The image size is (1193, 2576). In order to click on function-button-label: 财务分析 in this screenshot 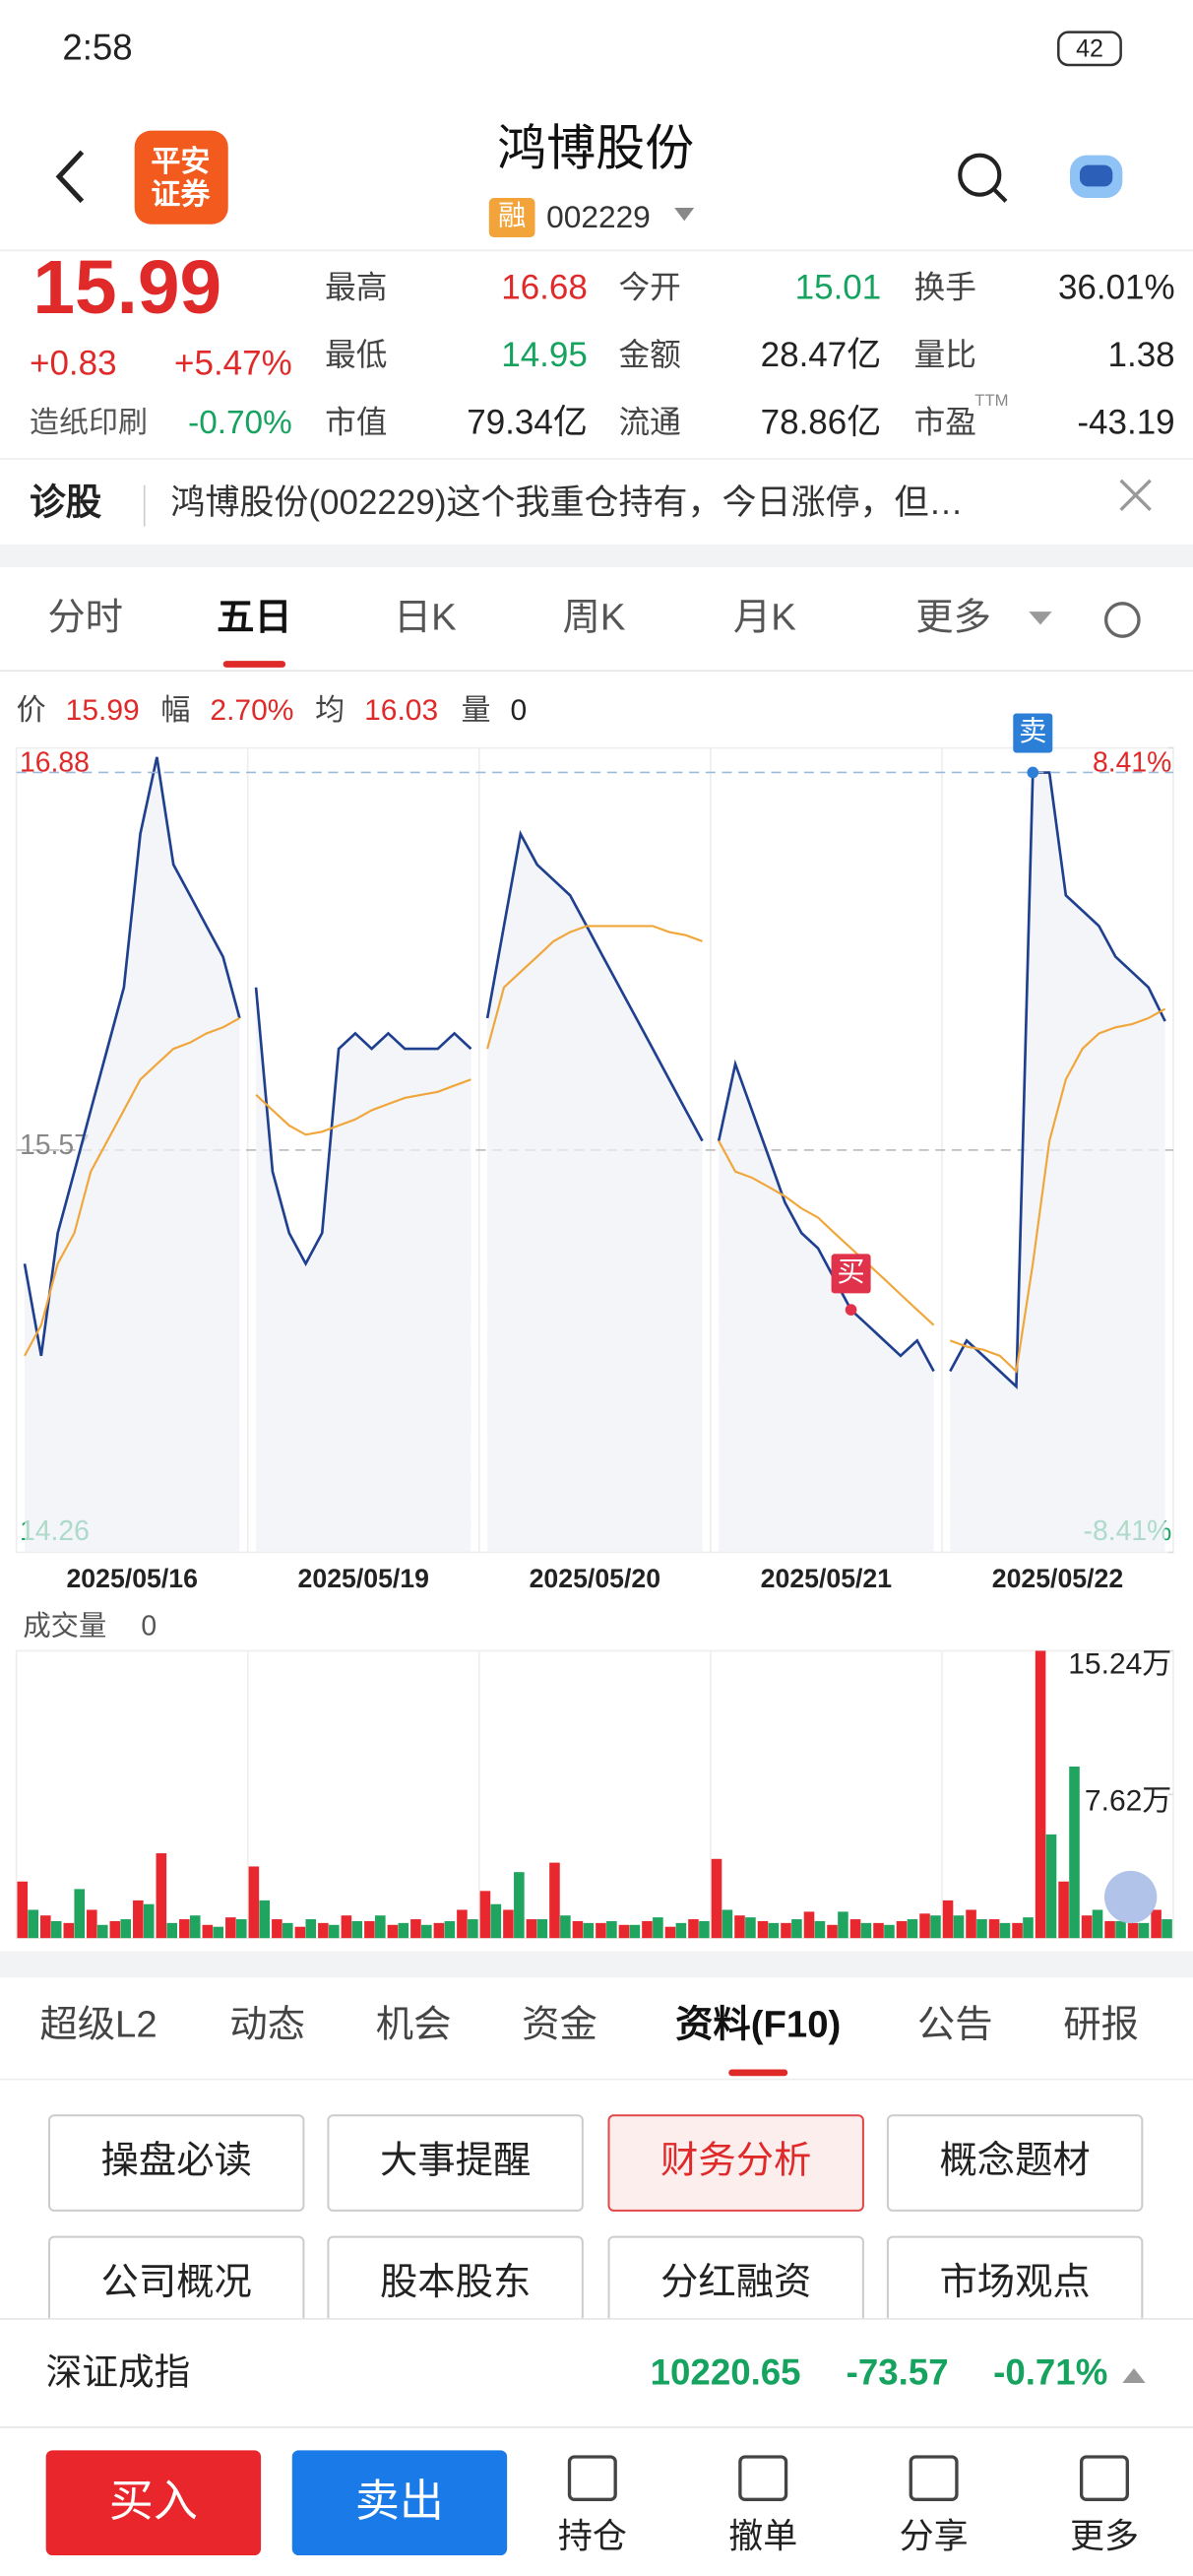, I will do `click(735, 2161)`.